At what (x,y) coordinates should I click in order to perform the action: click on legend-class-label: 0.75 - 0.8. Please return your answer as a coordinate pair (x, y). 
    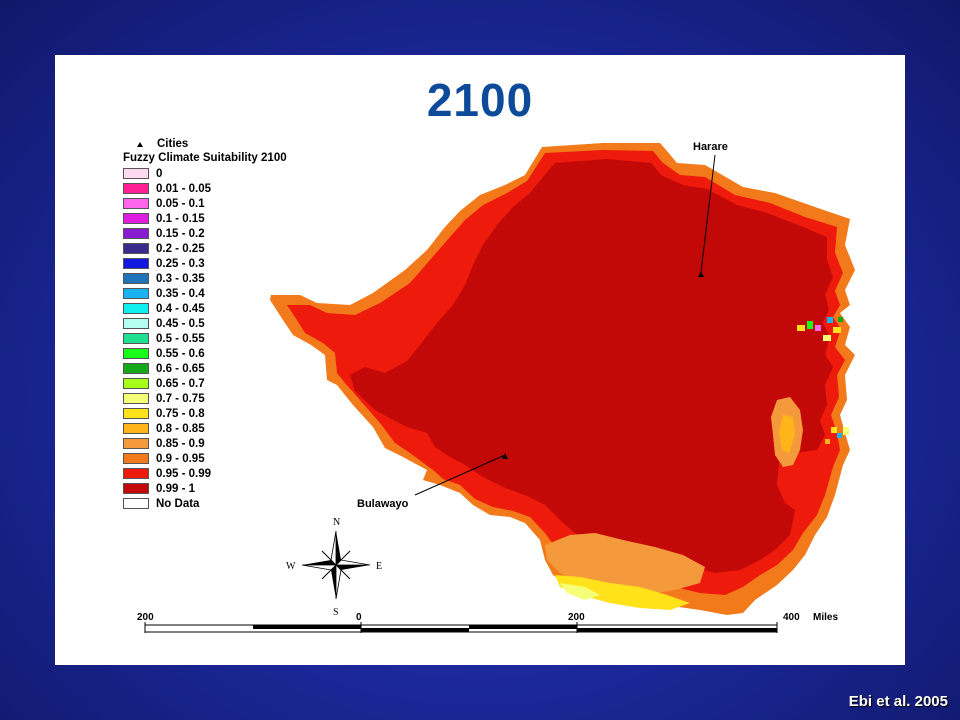
    Looking at the image, I should click on (180, 413).